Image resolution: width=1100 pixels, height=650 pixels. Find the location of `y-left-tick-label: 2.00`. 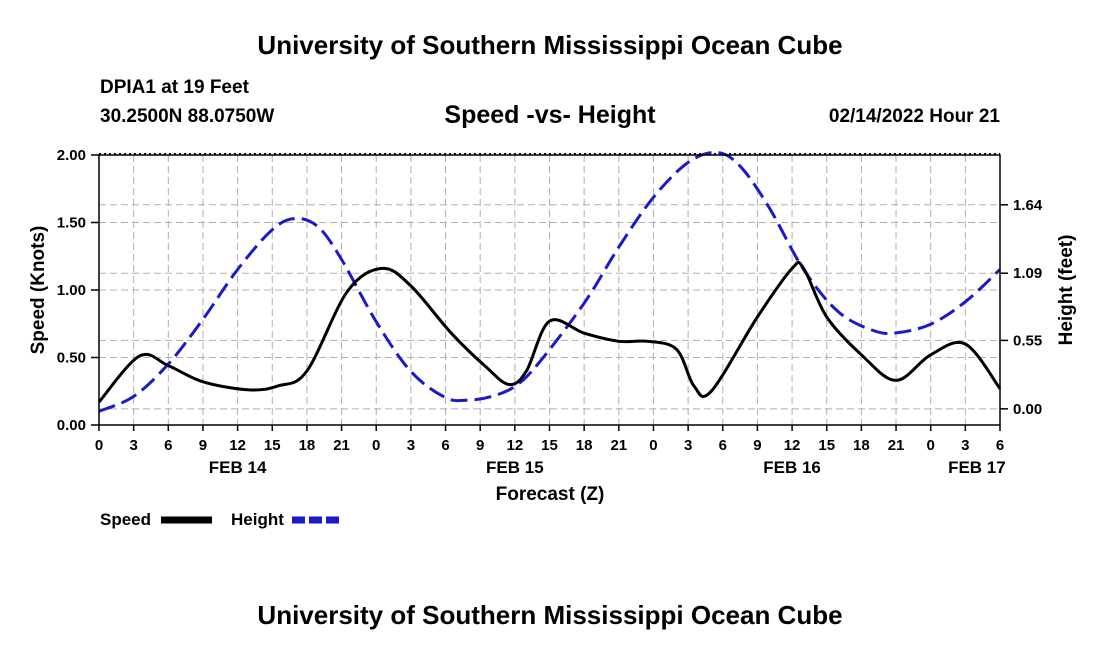

y-left-tick-label: 2.00 is located at coordinates (71, 155).